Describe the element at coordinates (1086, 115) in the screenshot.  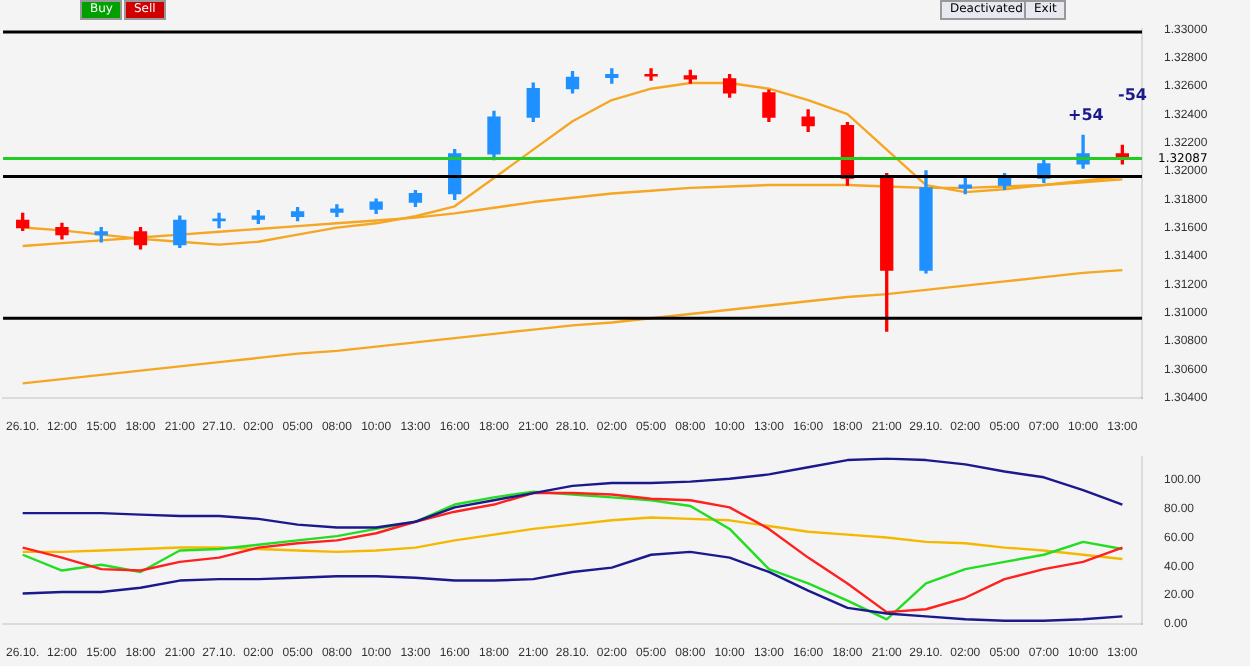
I see `annotation: +54` at that location.